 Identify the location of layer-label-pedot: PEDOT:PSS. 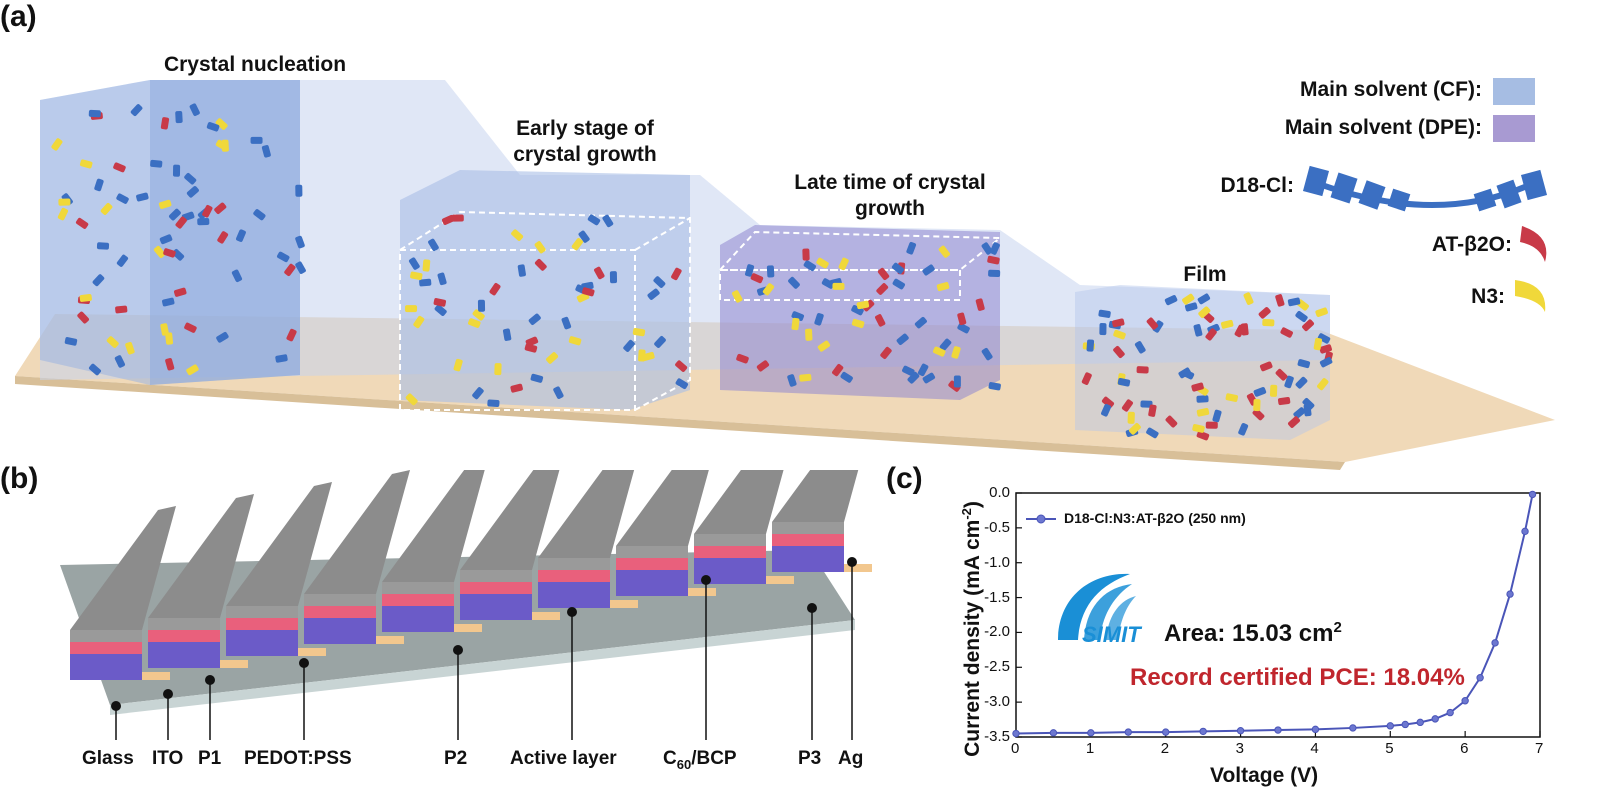
(298, 758).